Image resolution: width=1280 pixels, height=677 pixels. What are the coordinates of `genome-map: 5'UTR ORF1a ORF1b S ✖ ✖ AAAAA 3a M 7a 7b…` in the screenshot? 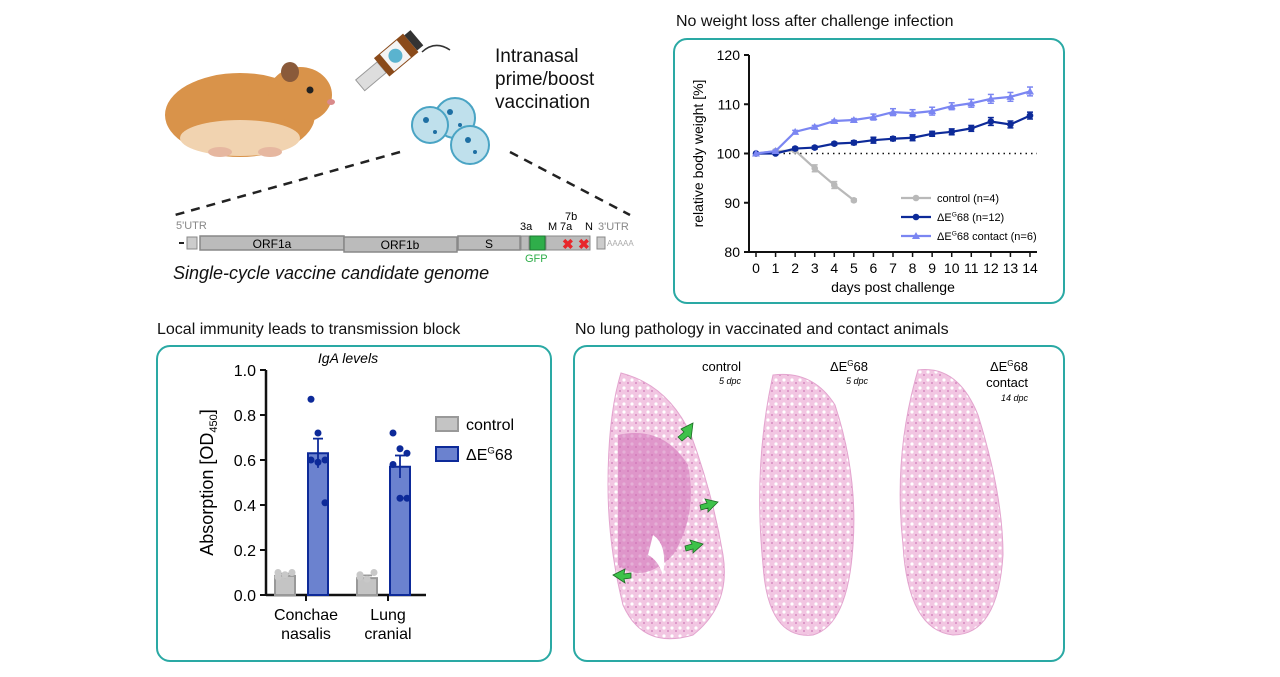 It's located at (405, 237).